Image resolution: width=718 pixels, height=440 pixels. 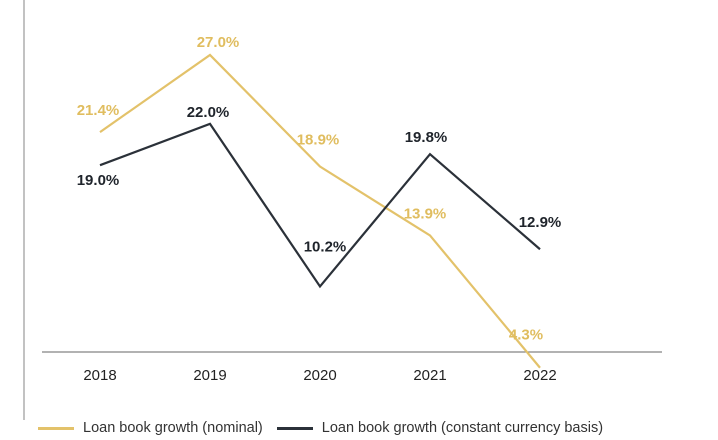 What do you see at coordinates (98, 180) in the screenshot?
I see `data-label-constant-currency-2018: 19.0%` at bounding box center [98, 180].